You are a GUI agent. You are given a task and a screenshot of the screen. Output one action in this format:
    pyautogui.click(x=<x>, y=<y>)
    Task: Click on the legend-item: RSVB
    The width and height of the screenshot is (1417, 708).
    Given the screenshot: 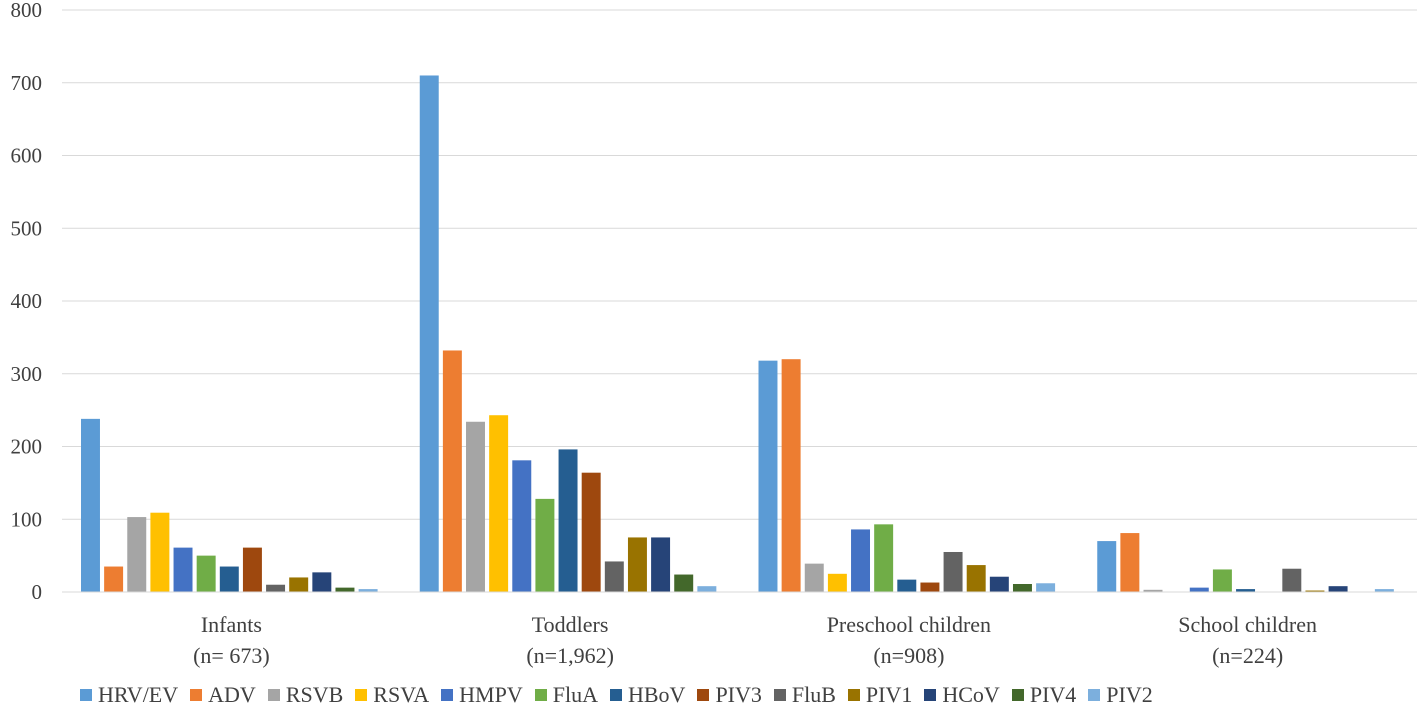 What is the action you would take?
    pyautogui.click(x=305, y=695)
    